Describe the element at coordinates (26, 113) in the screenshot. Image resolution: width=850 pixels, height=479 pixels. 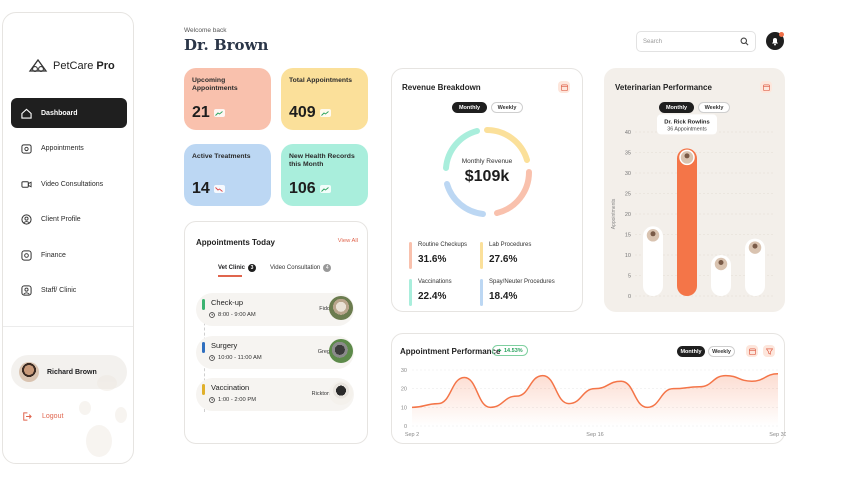
I see `home-icon` at that location.